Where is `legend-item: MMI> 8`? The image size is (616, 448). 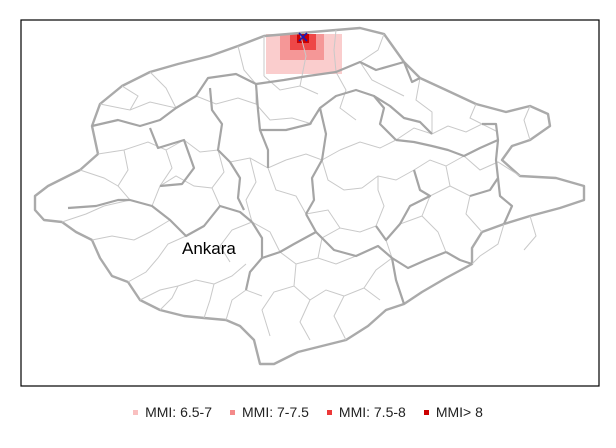
legend-item: MMI> 8 is located at coordinates (453, 412).